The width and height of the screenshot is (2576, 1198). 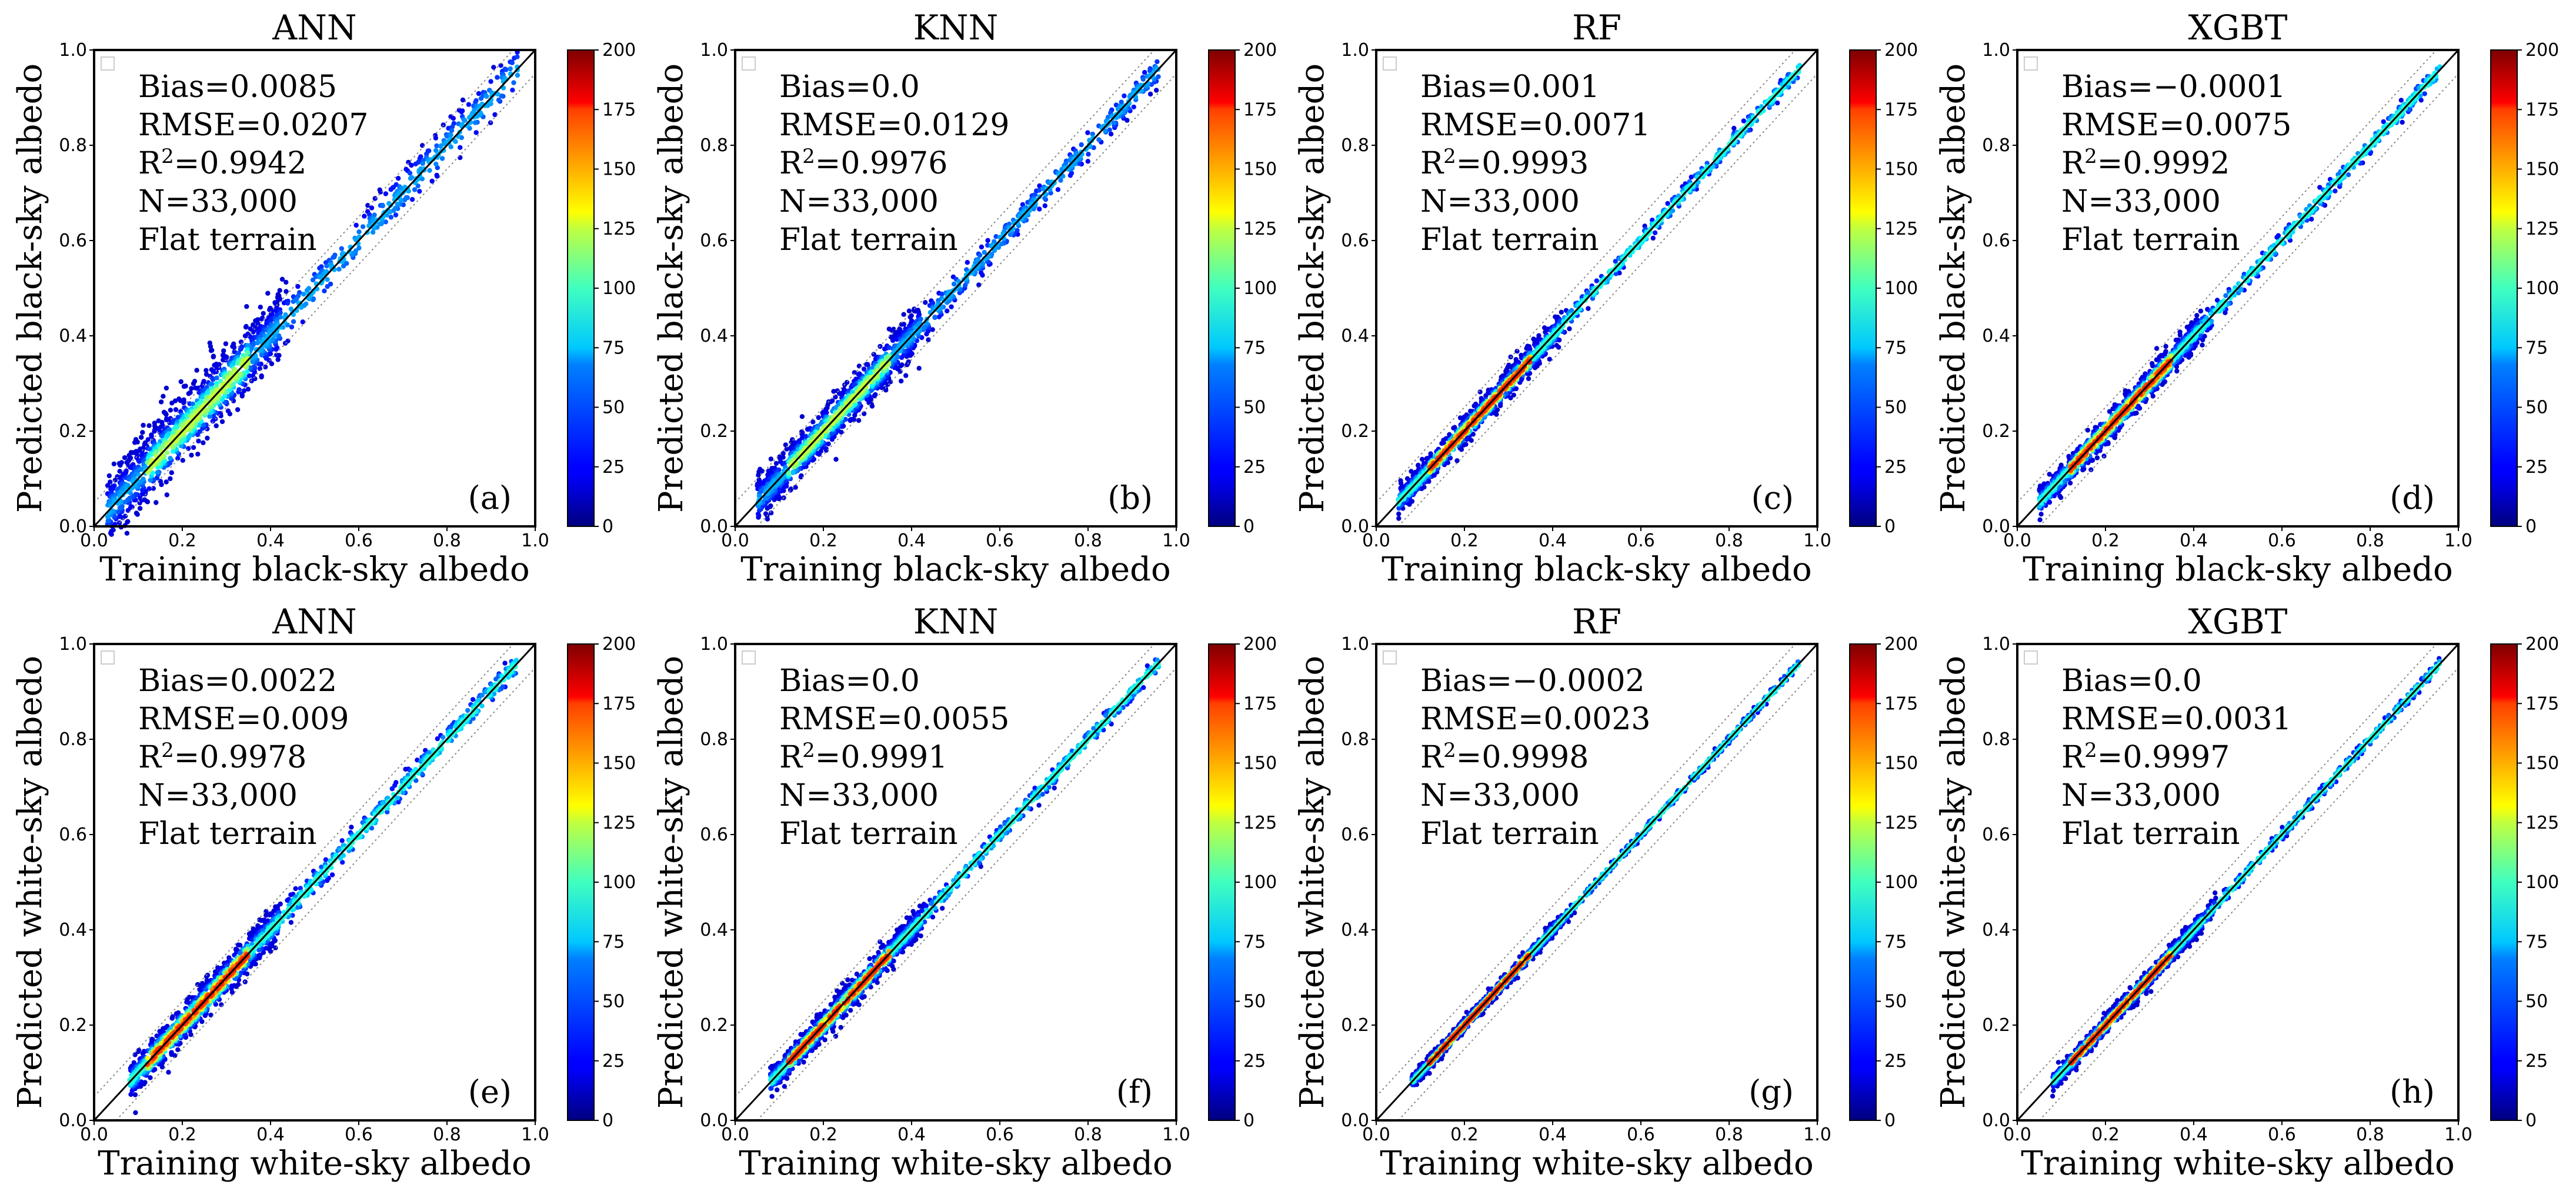 I want to click on colorbar, so click(x=1863, y=288).